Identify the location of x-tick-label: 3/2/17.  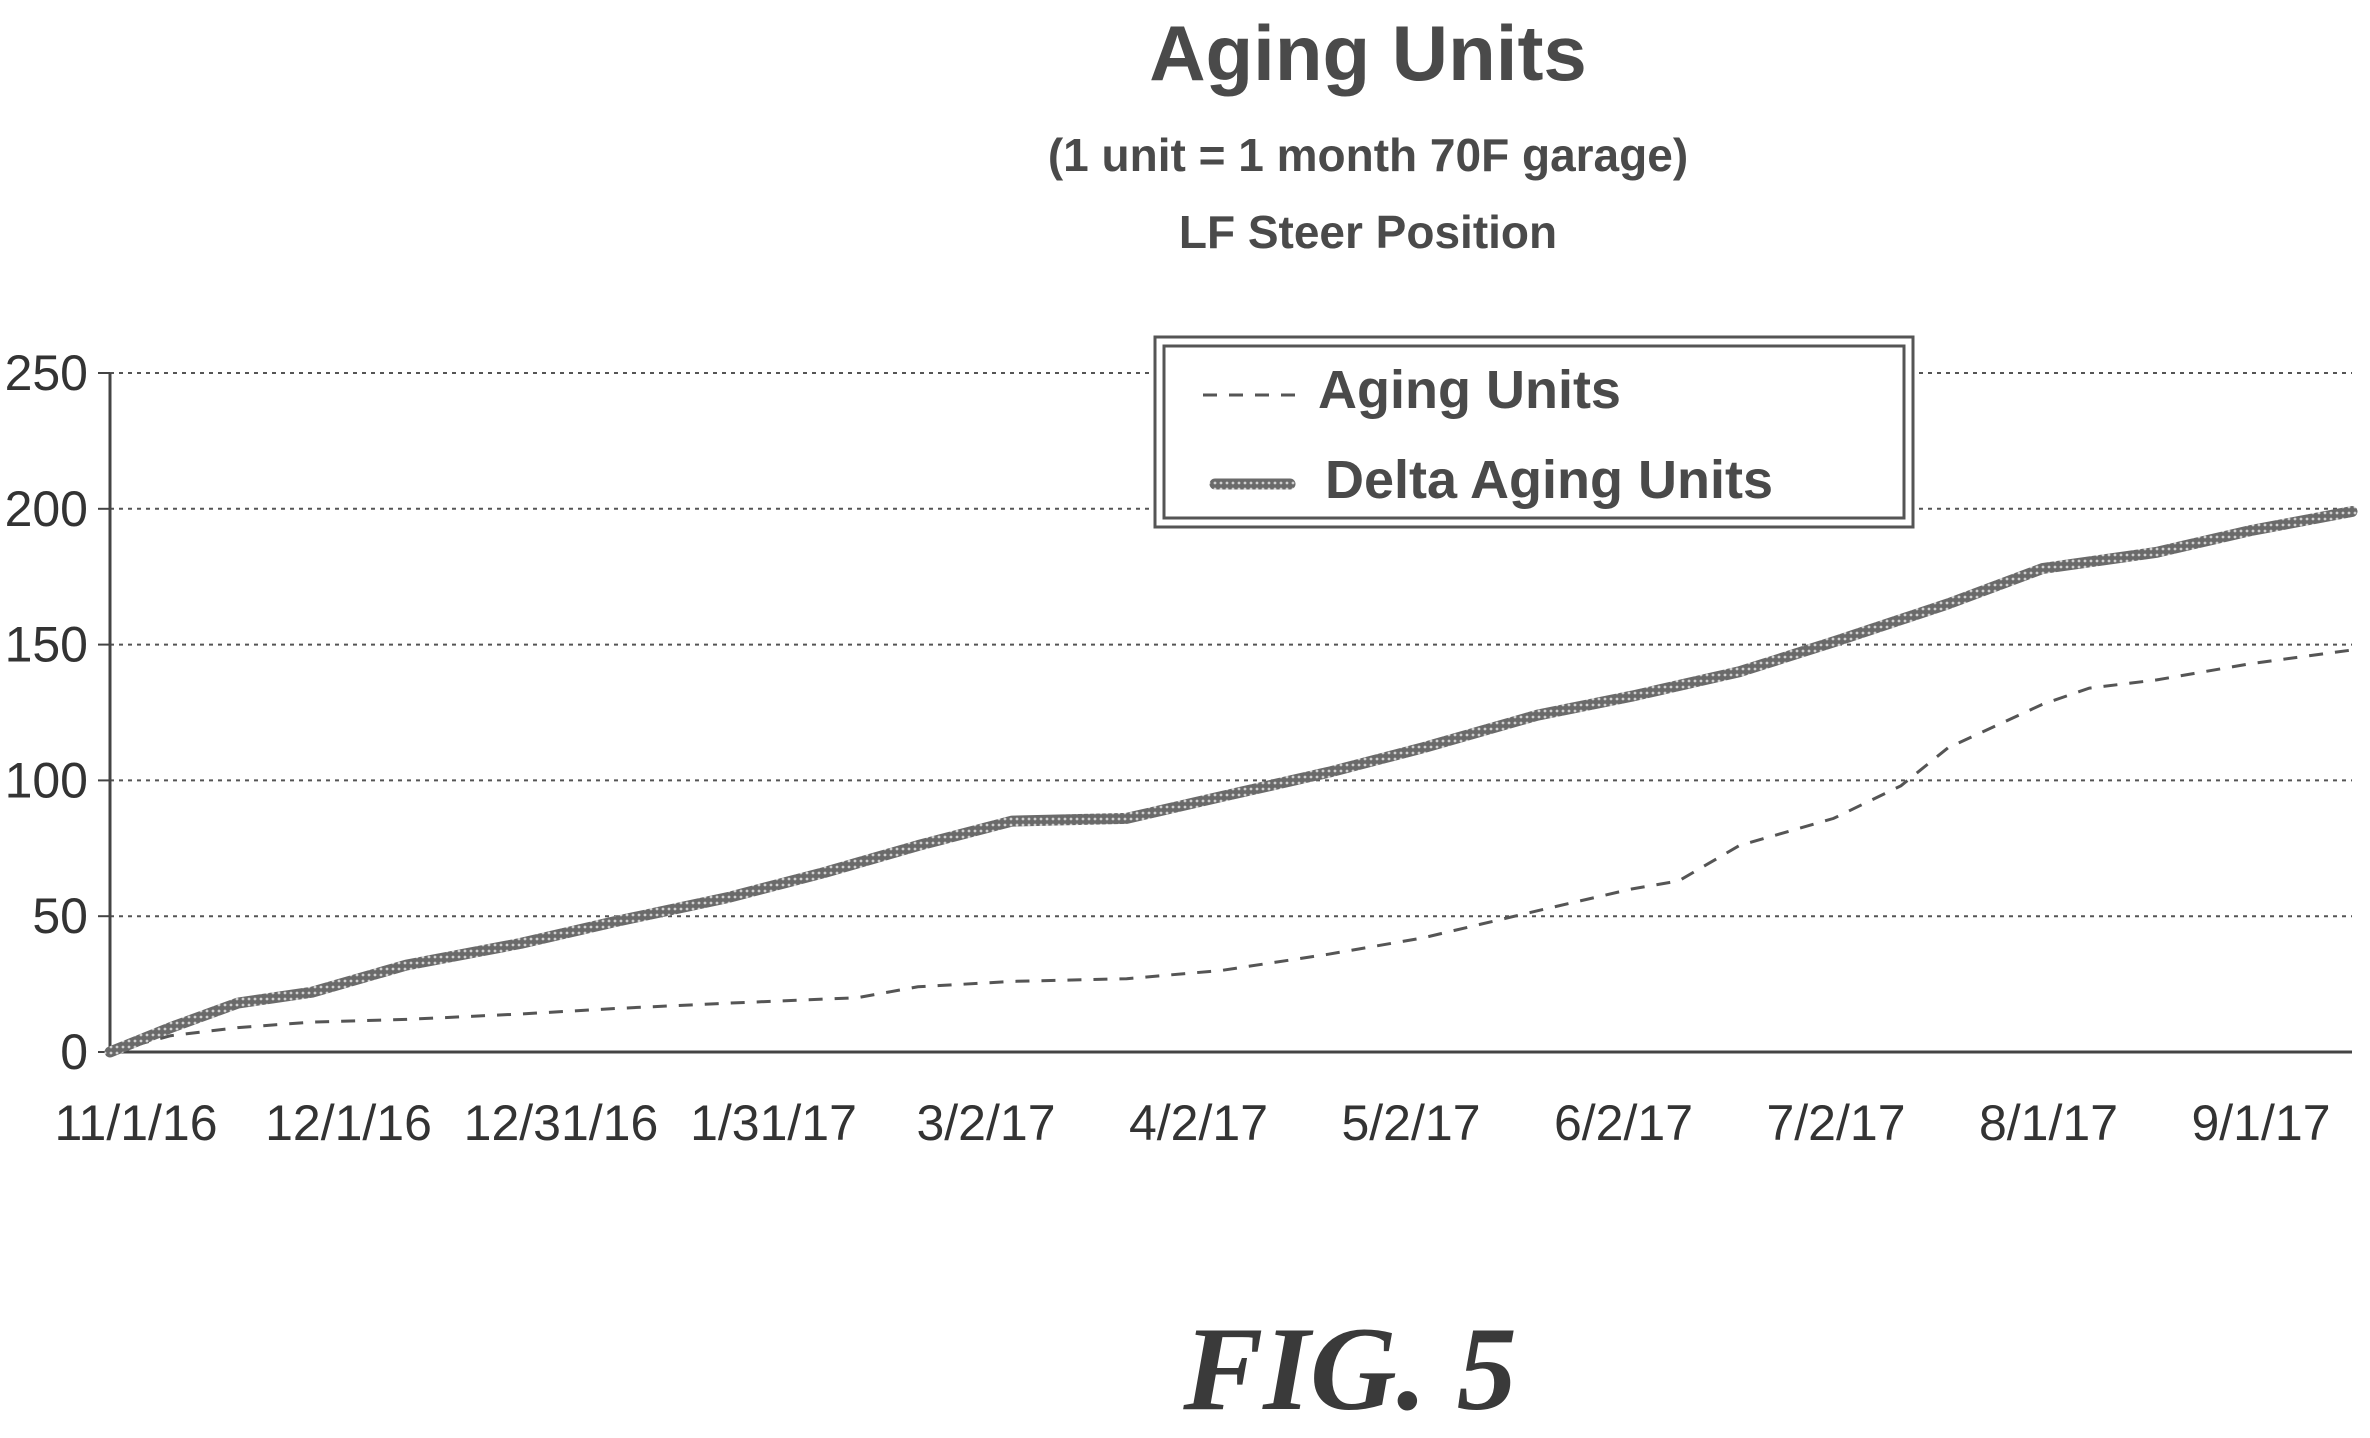
(985, 1123).